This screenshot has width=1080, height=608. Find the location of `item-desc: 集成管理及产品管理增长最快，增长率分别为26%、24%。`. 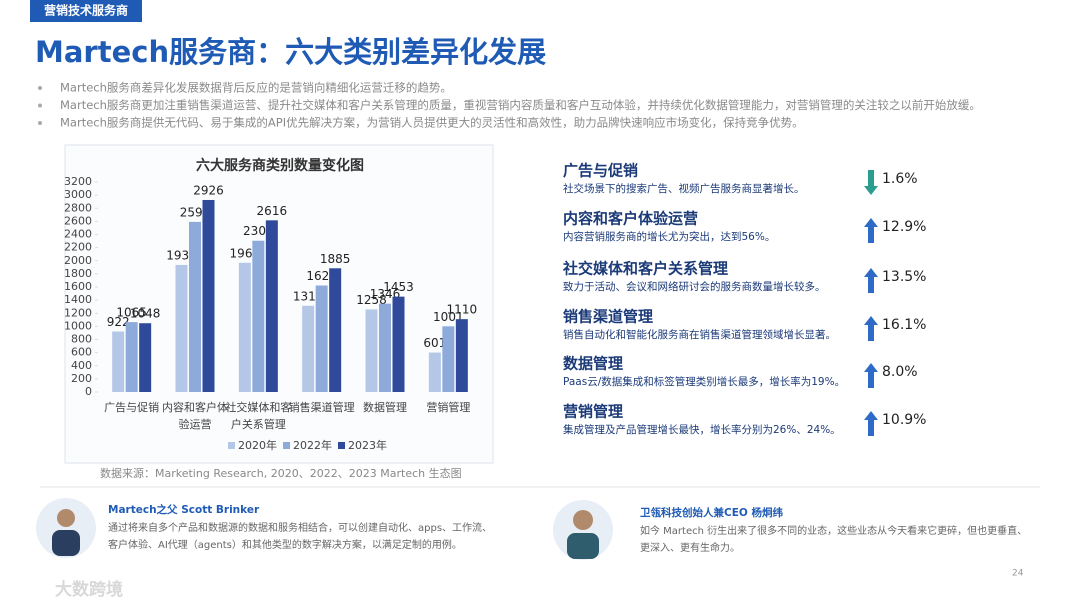

item-desc: 集成管理及产品管理增长最快，增长率分别为26%、24%。 is located at coordinates (702, 429).